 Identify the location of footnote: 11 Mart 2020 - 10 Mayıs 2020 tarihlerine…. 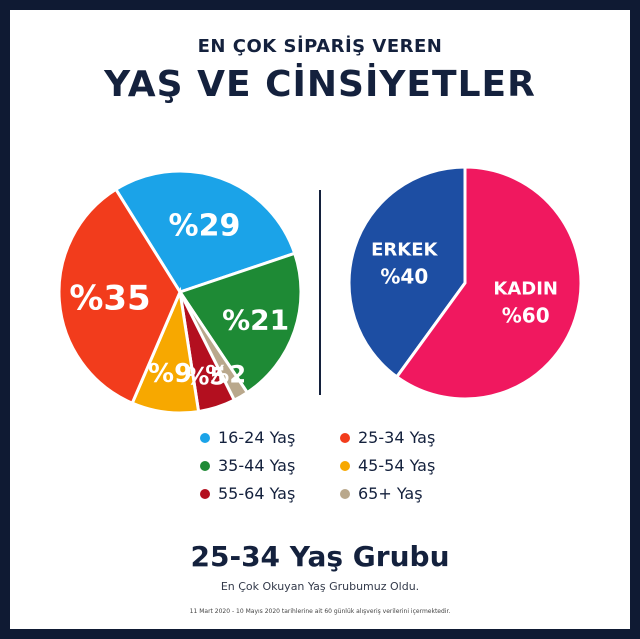
(320, 611).